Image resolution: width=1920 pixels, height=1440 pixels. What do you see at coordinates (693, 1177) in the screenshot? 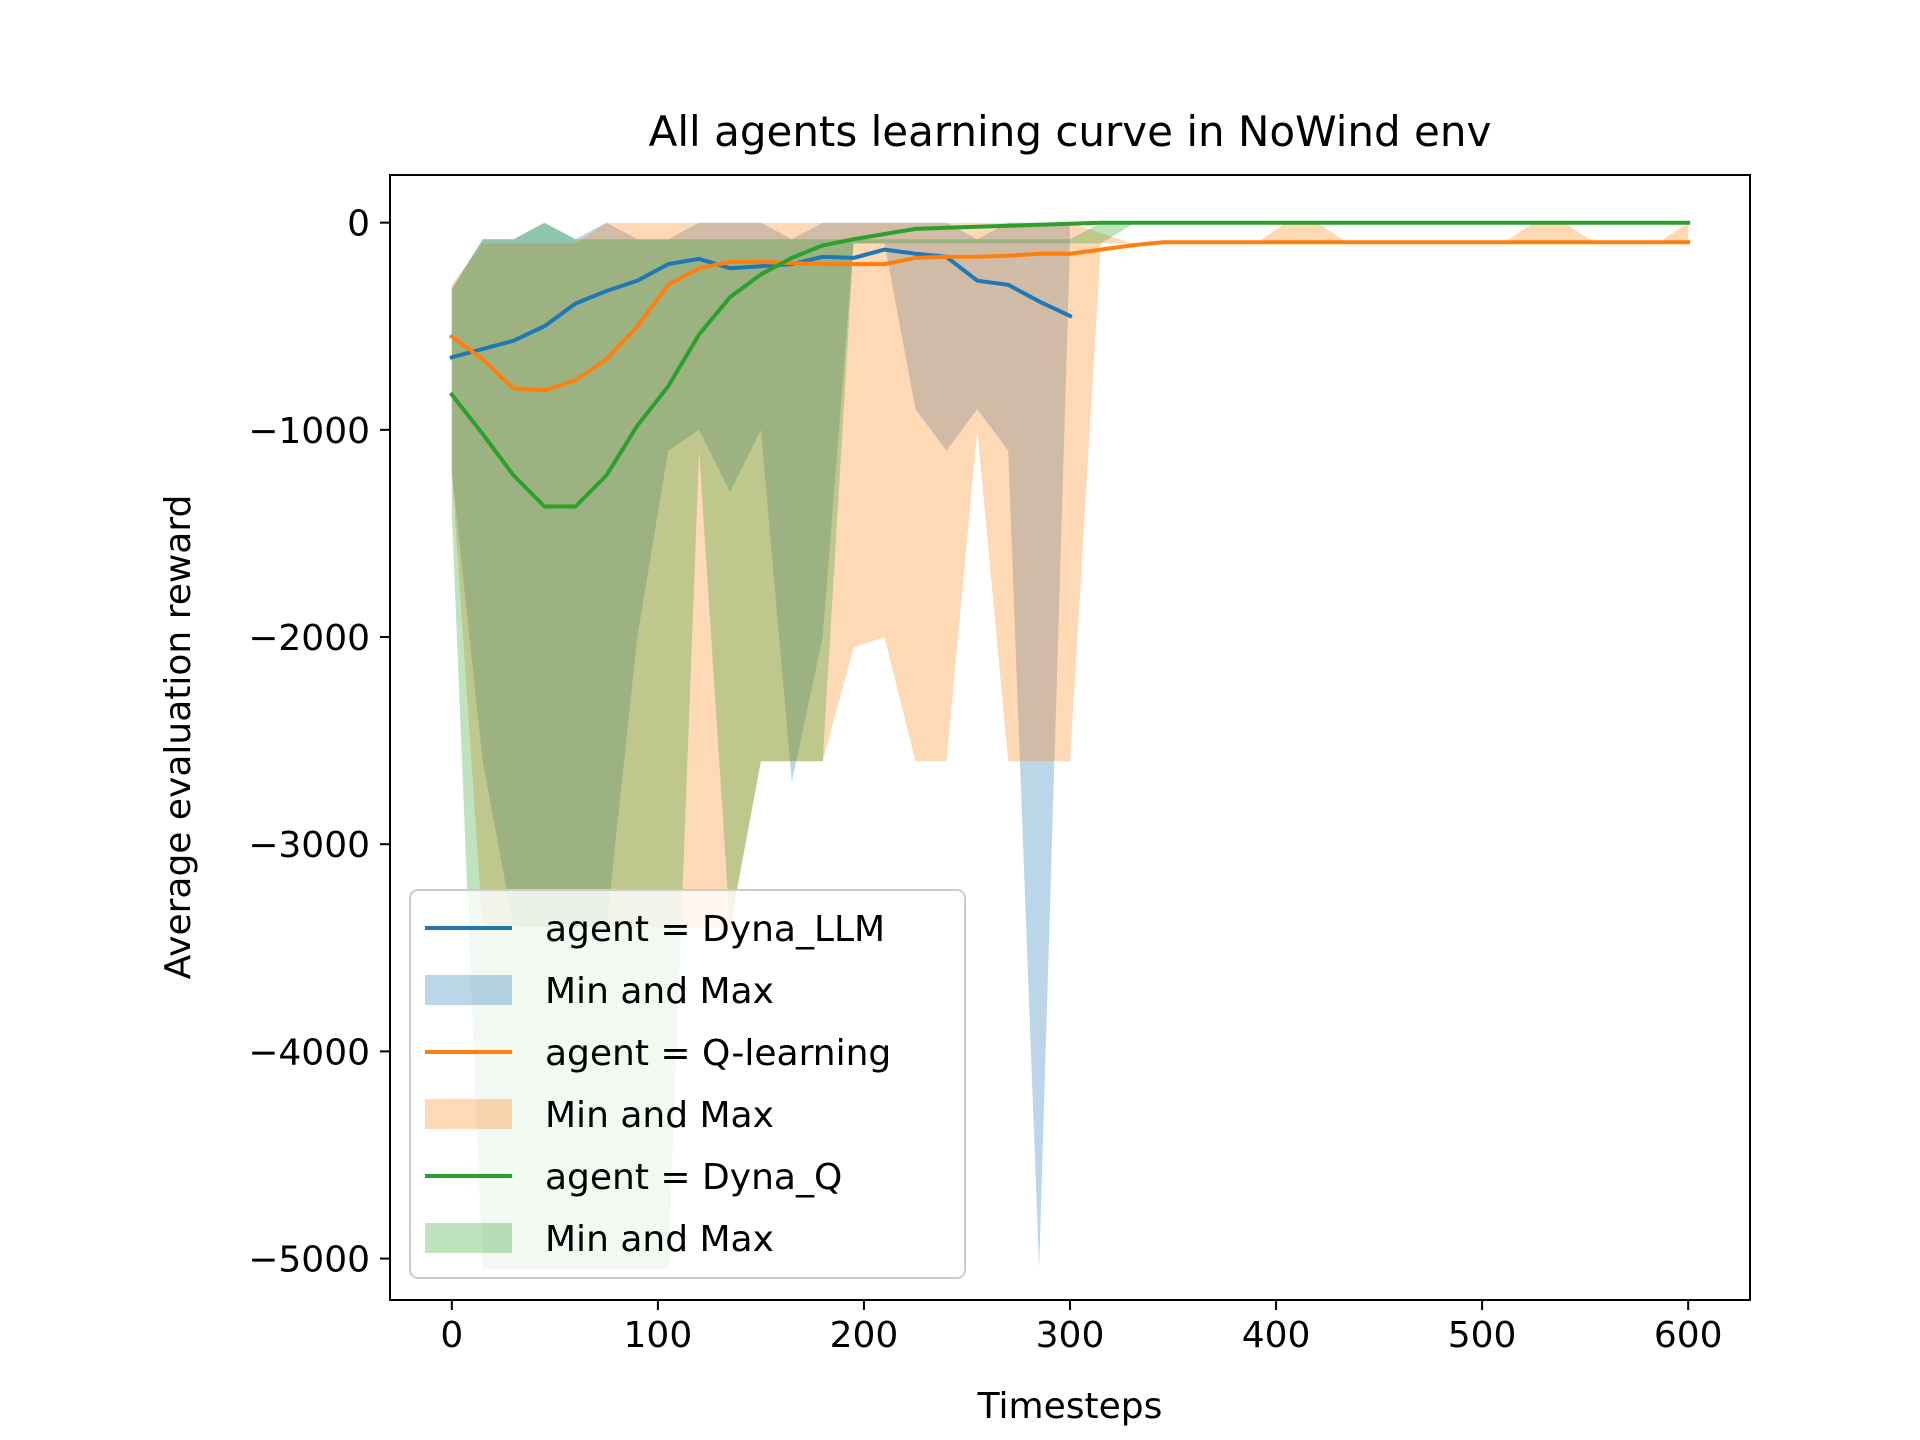
I see `legend-label-3: agent = Dyna_Q` at bounding box center [693, 1177].